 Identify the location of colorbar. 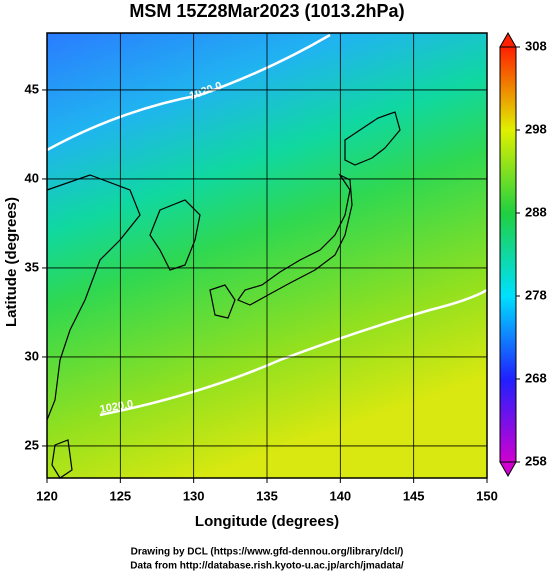
(508, 254).